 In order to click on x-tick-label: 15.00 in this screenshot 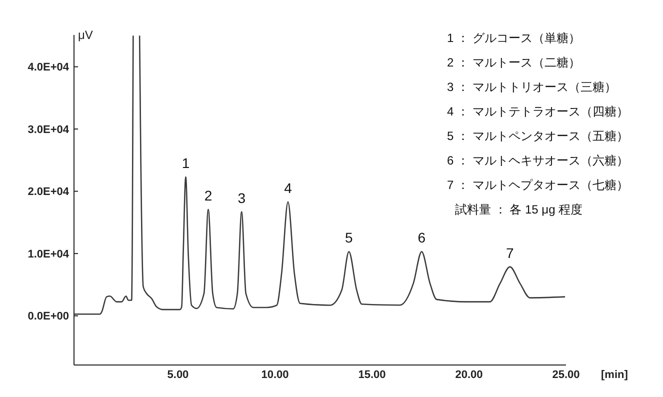, I will do `click(372, 375)`.